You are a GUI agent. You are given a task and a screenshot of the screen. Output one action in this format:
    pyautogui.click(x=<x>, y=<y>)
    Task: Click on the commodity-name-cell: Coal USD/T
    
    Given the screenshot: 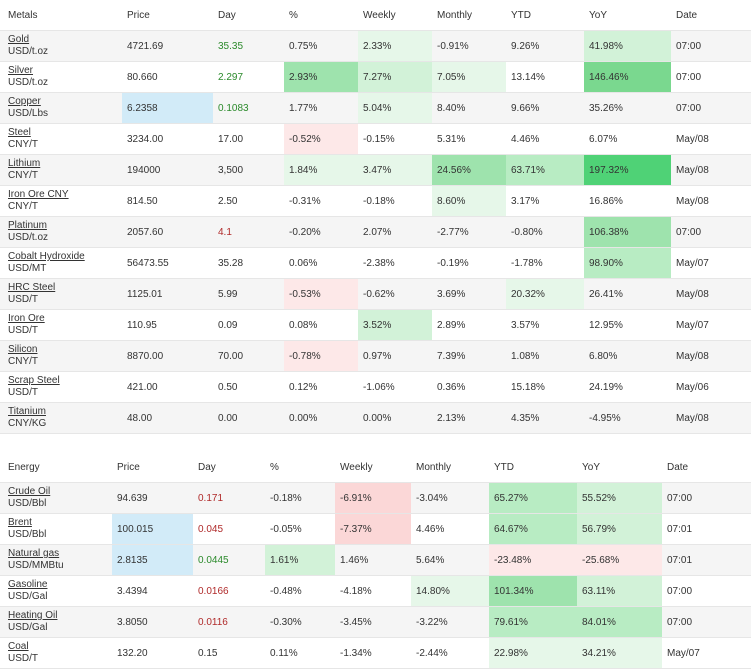 What is the action you would take?
    pyautogui.click(x=56, y=653)
    